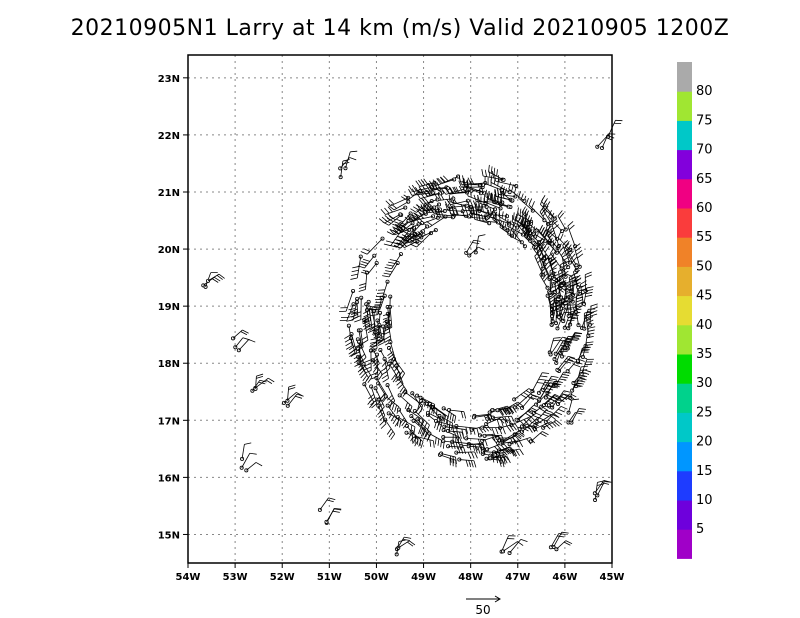  Describe the element at coordinates (282, 577) in the screenshot. I see `x-tick-label: 52W` at that location.